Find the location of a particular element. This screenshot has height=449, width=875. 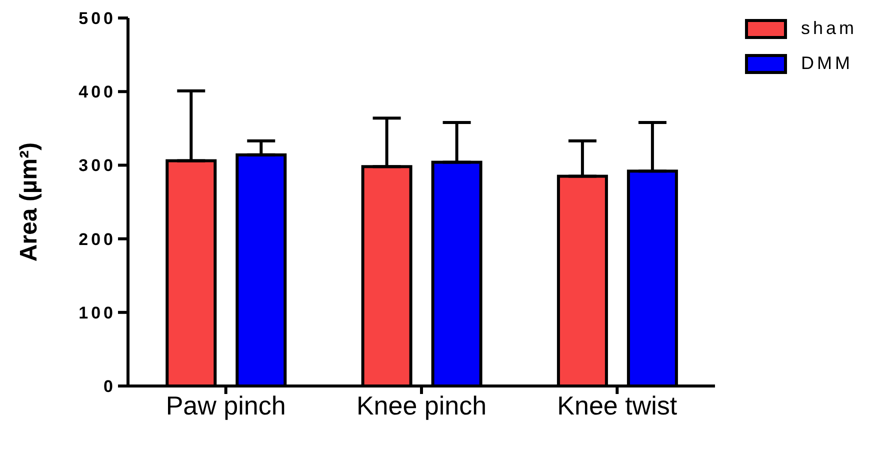

legend-label: sham is located at coordinates (828, 28).